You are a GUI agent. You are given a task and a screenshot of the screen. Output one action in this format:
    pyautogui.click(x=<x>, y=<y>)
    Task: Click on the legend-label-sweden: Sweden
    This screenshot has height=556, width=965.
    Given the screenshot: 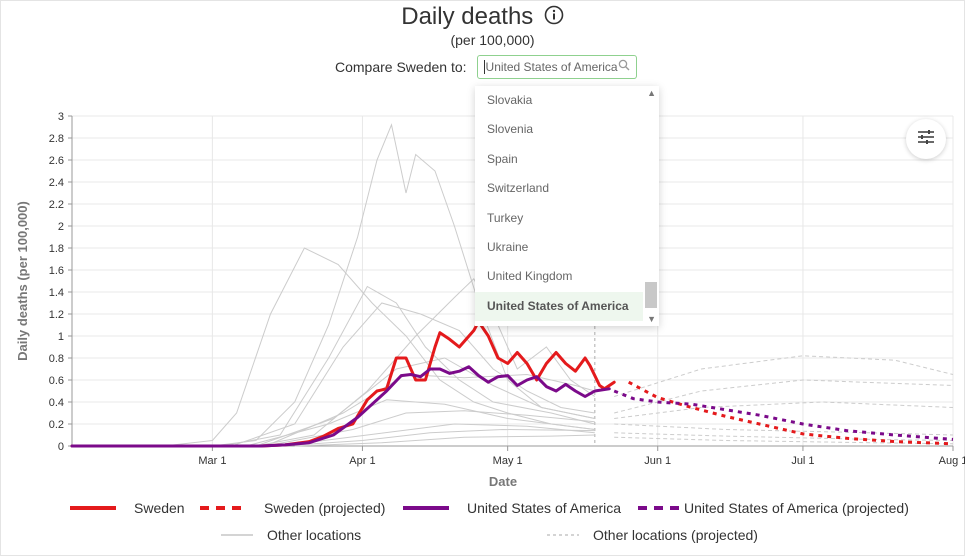 What is the action you would take?
    pyautogui.click(x=159, y=508)
    